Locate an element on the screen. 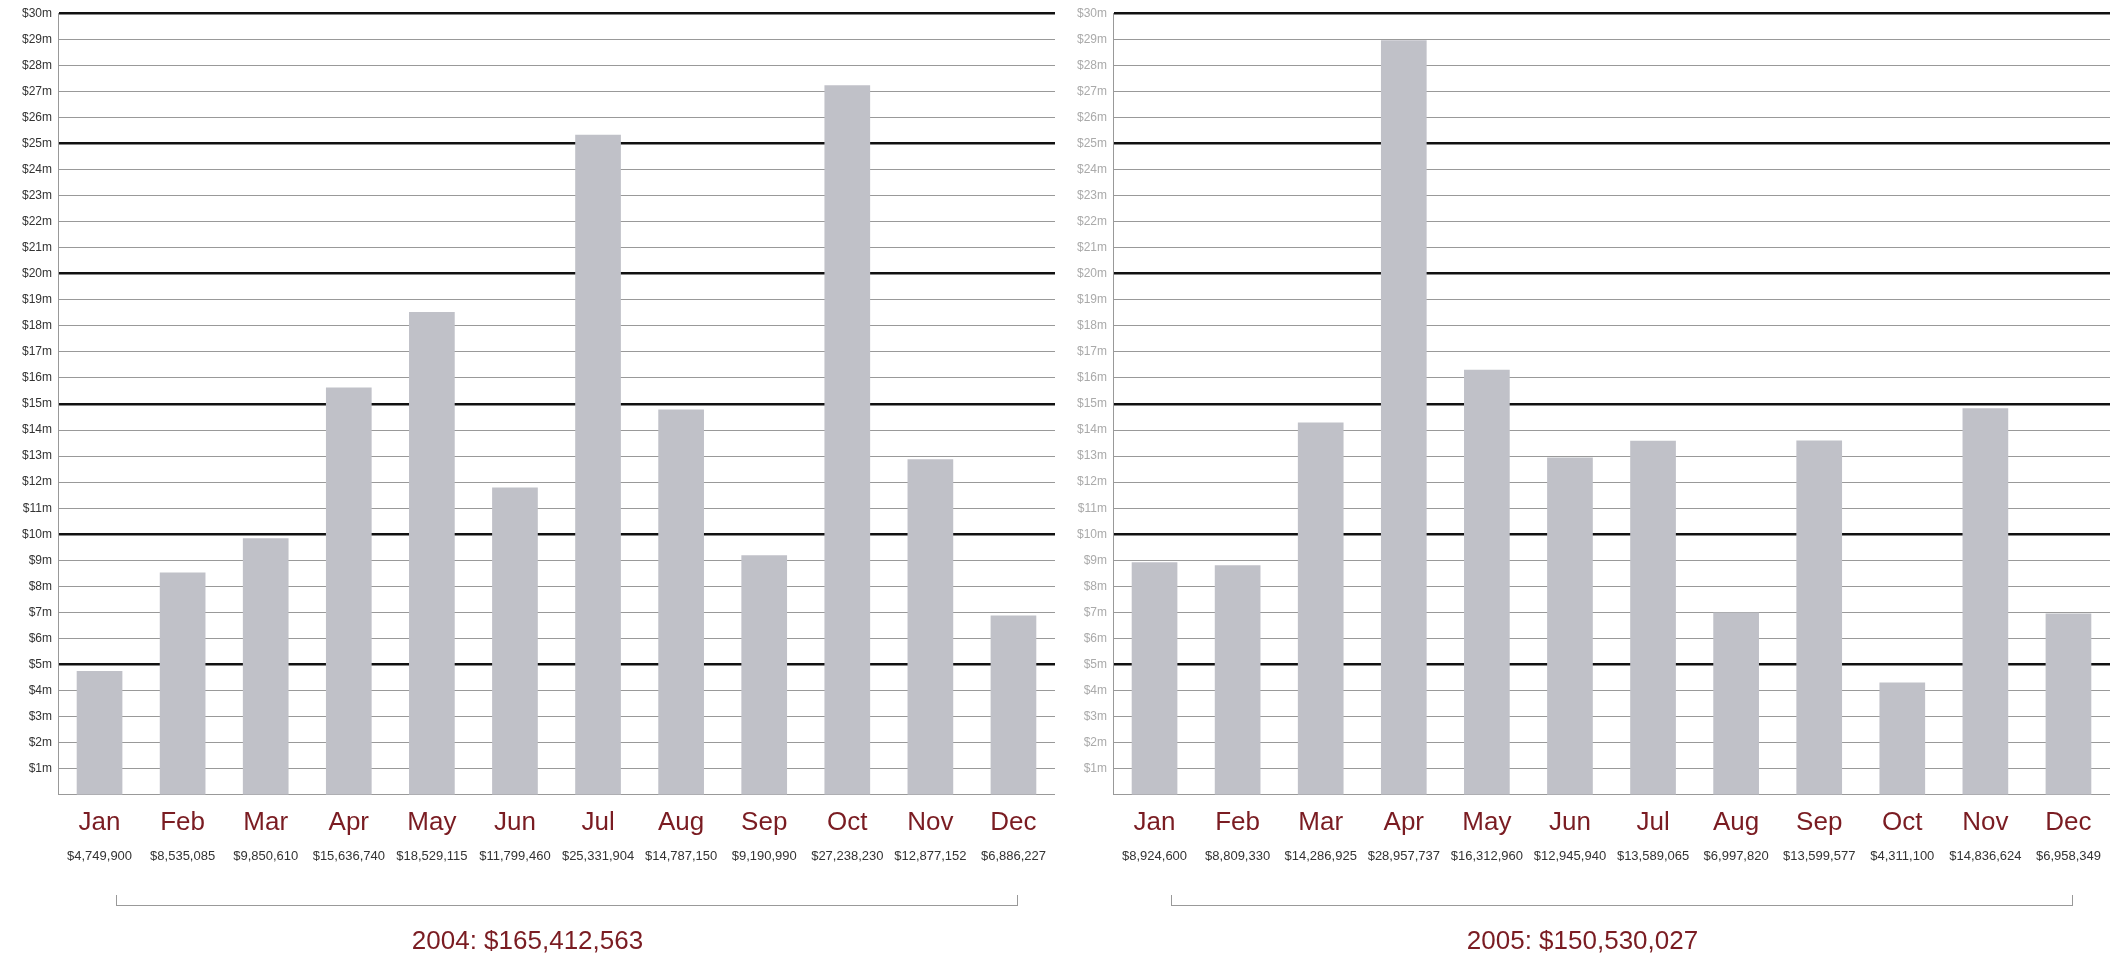  data-label: $15,636,740 is located at coordinates (348, 856).